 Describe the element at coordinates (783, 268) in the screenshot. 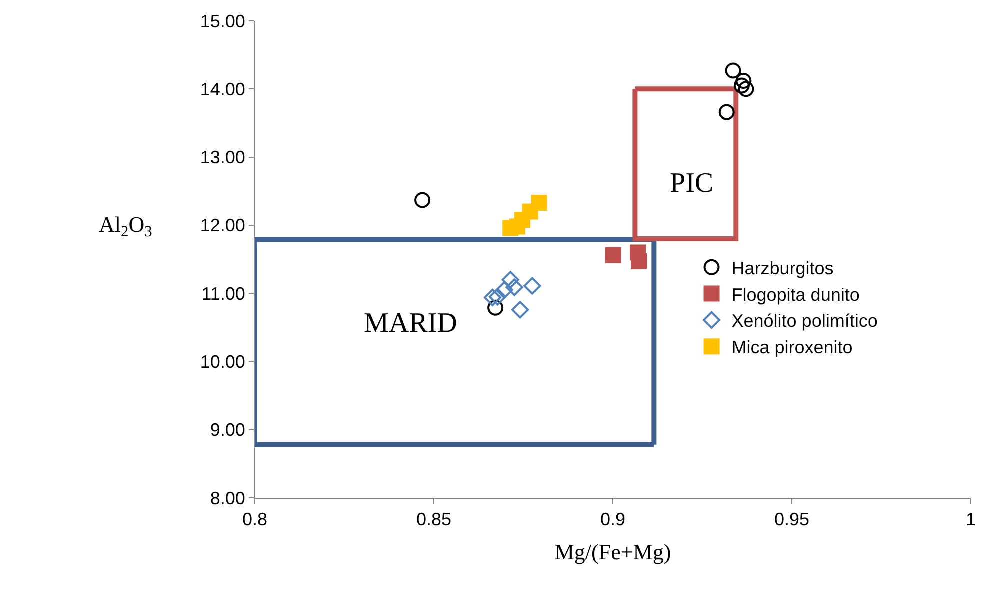

I see `legend-label: Harzburgitos` at that location.